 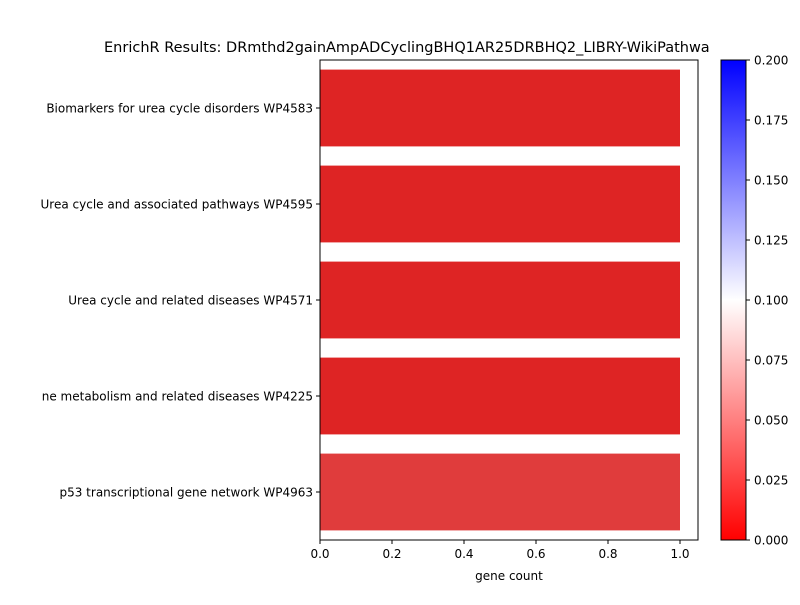 I want to click on colorbar-tick-label: 0.150, so click(x=771, y=181).